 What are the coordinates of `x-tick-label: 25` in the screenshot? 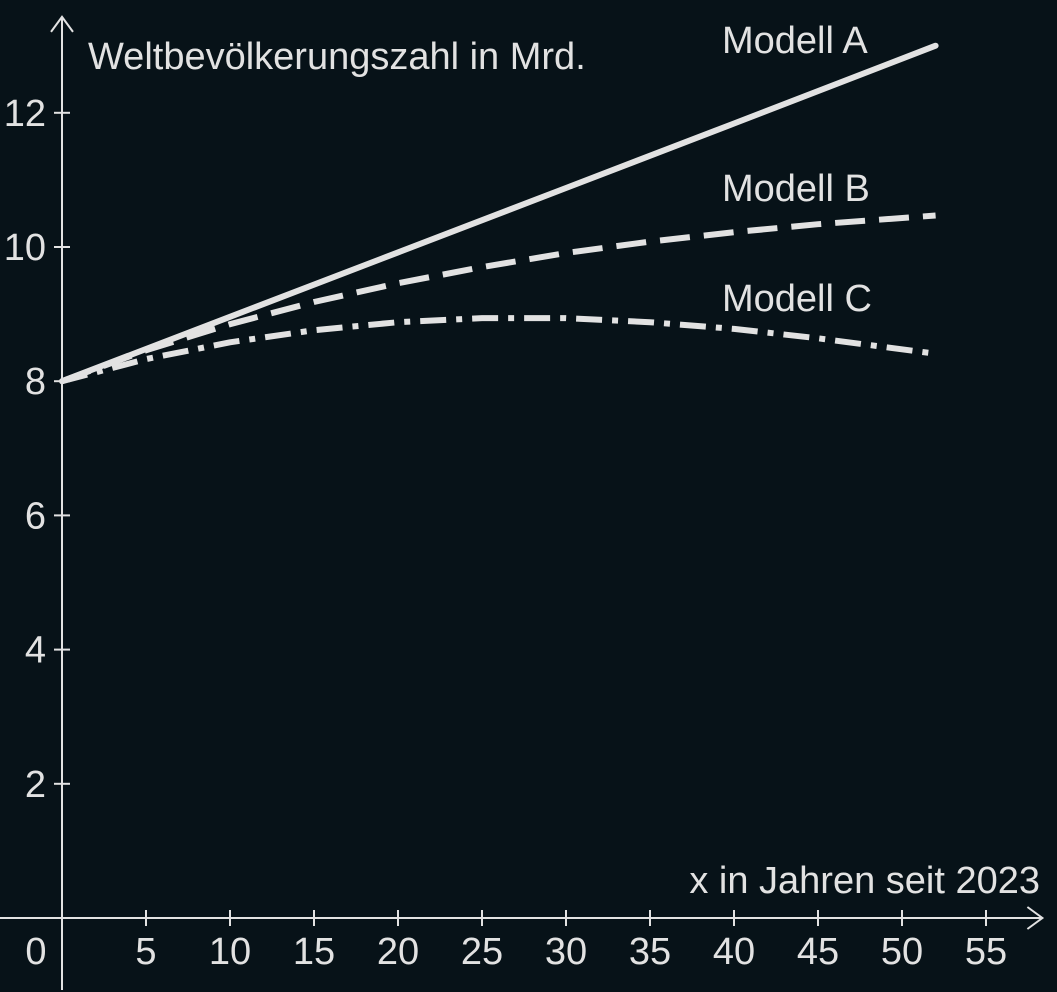 It's located at (482, 952).